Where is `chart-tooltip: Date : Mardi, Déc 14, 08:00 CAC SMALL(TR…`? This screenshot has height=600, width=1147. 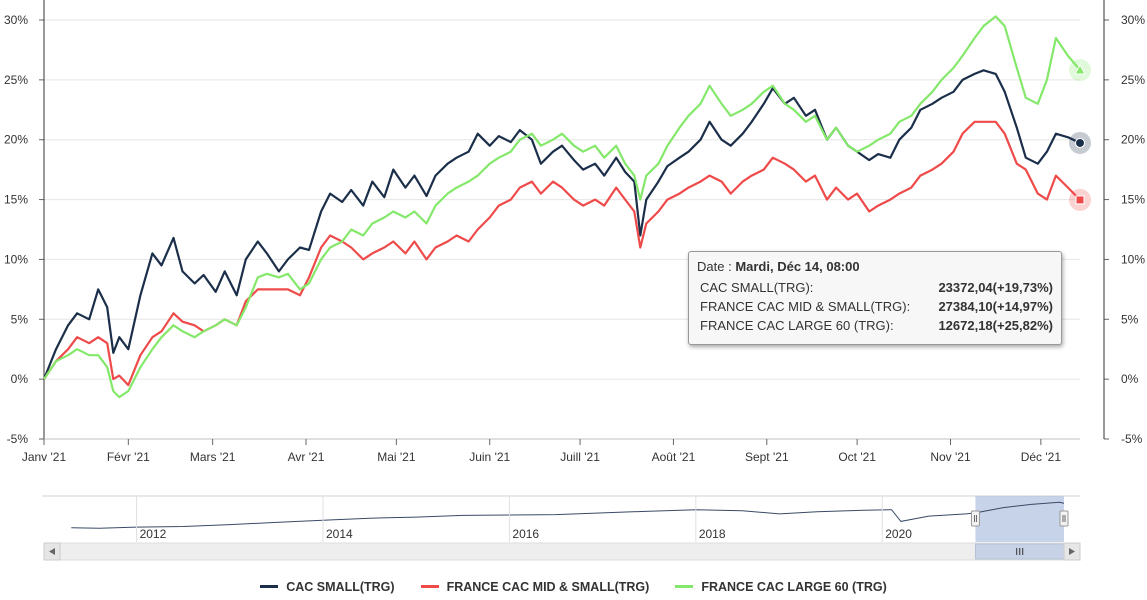 chart-tooltip: Date : Mardi, Déc 14, 08:00 CAC SMALL(TR… is located at coordinates (875, 298).